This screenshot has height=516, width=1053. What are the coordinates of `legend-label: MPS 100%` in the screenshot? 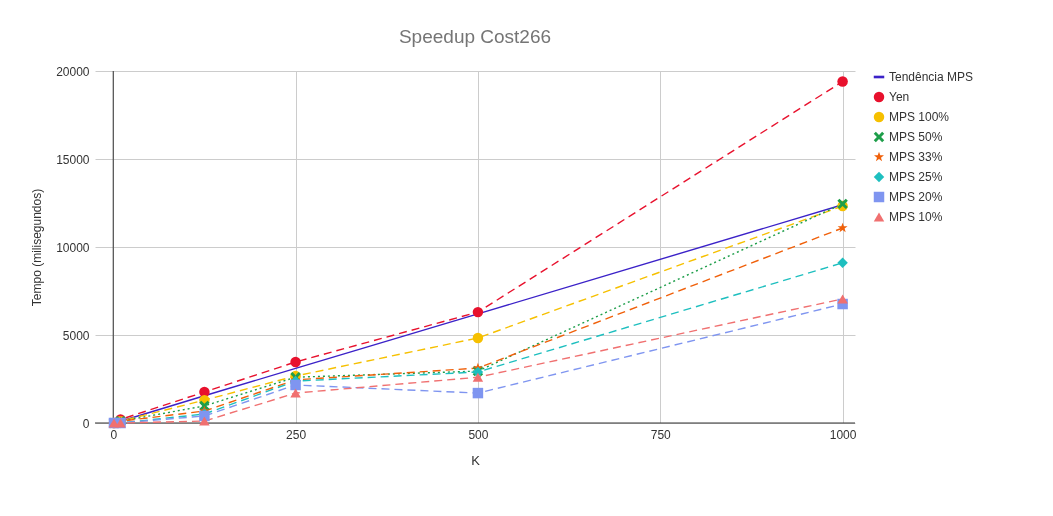 It's located at (919, 117).